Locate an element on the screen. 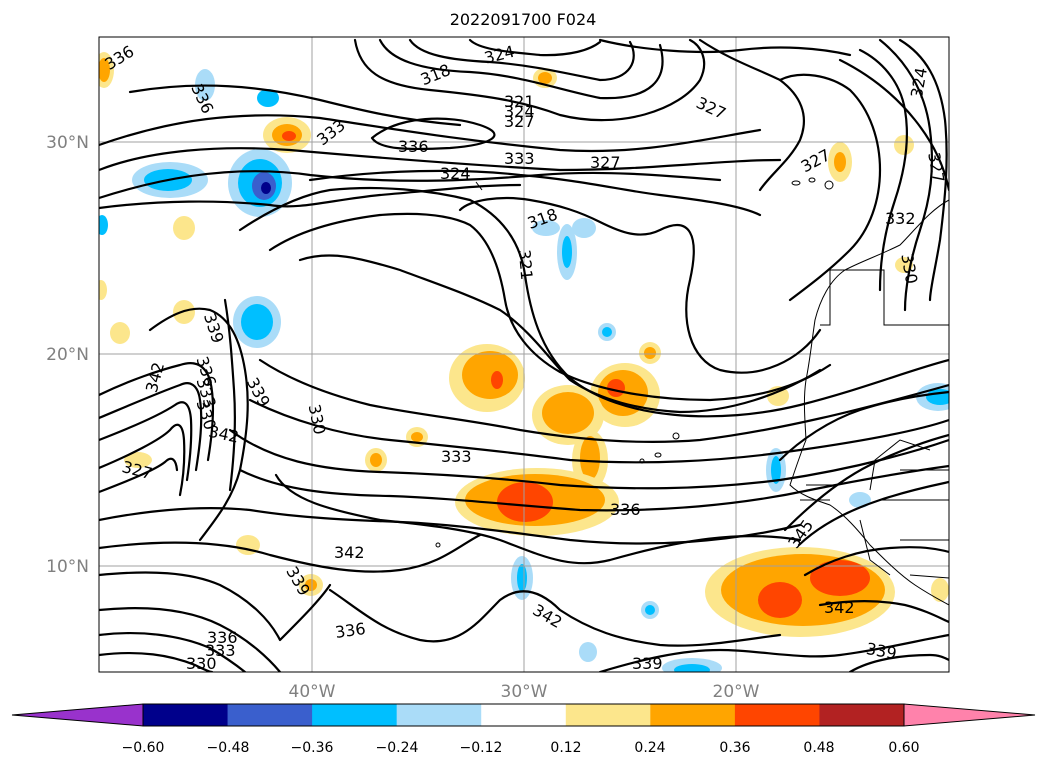 This screenshot has width=1047, height=765. lon-label-20w: 20°W is located at coordinates (736, 692).